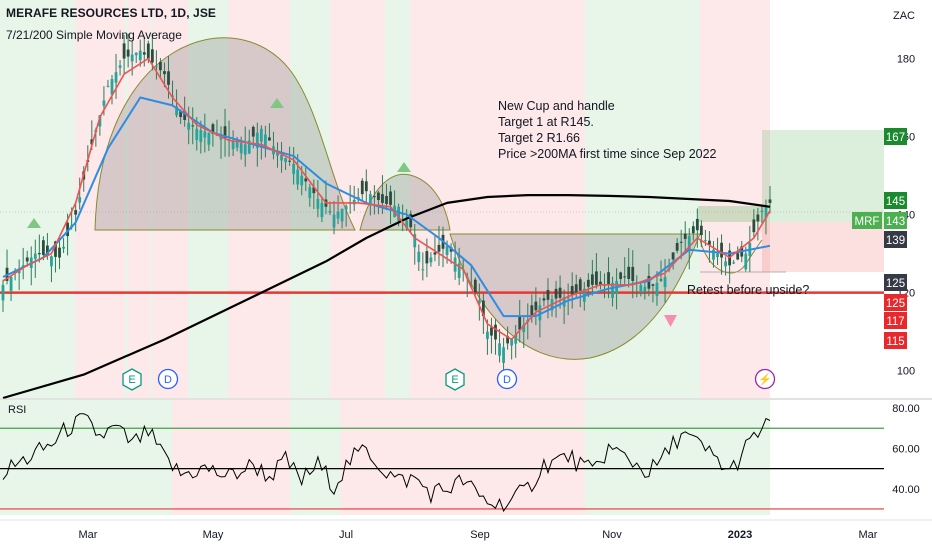 This screenshot has width=932, height=550. Describe the element at coordinates (906, 372) in the screenshot. I see `y-tick-label: 100` at that location.